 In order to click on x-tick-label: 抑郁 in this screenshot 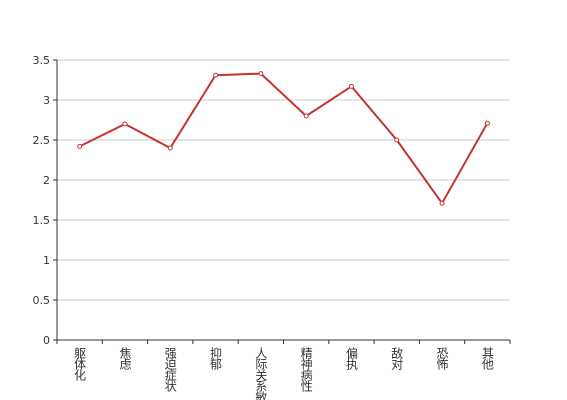, I will do `click(216, 358)`.